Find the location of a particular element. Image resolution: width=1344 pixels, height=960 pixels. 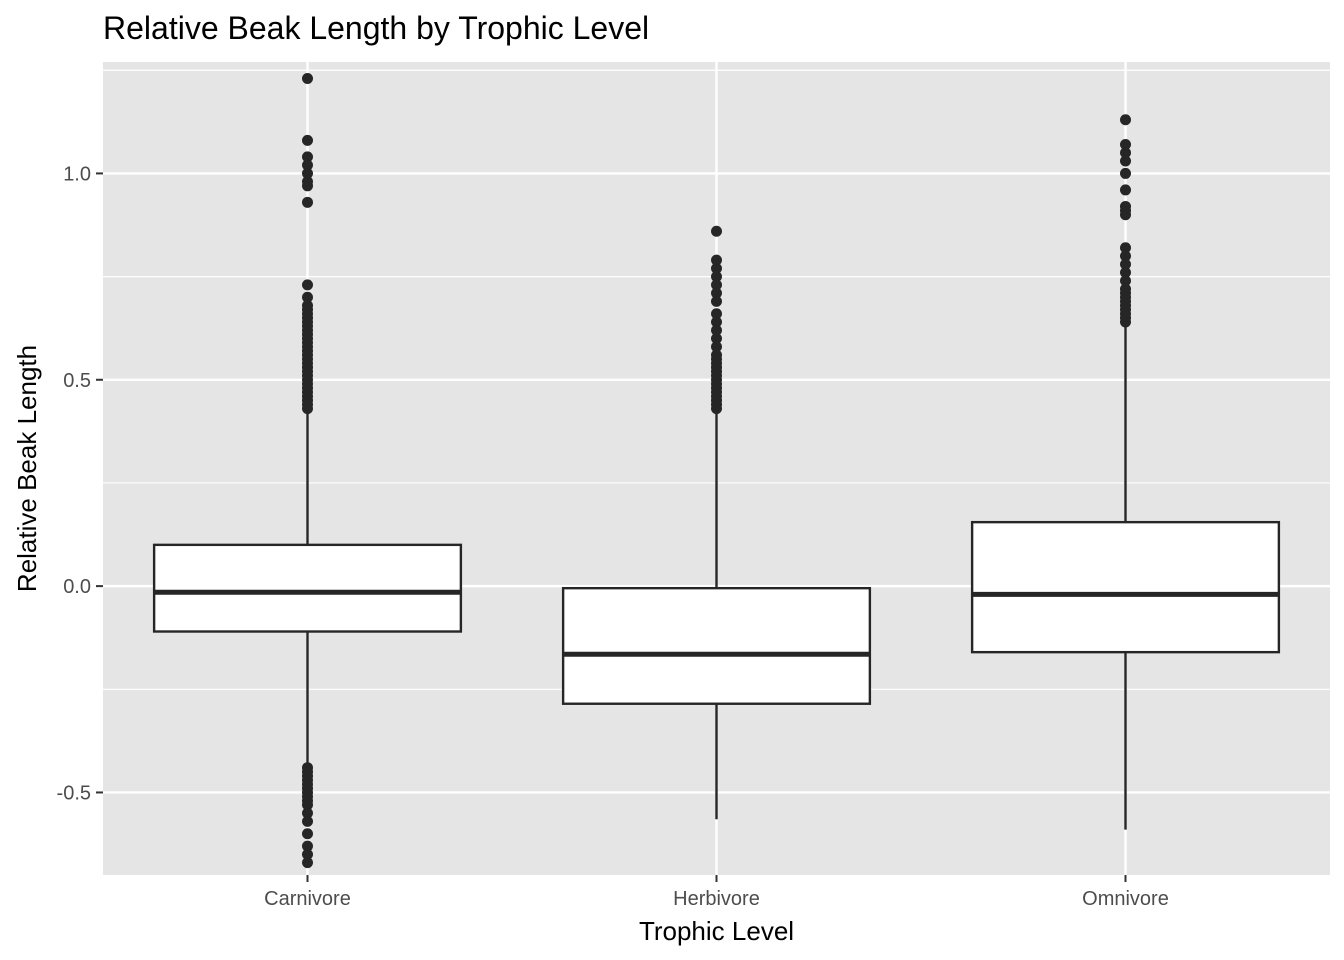

box-herbivore is located at coordinates (716, 522).